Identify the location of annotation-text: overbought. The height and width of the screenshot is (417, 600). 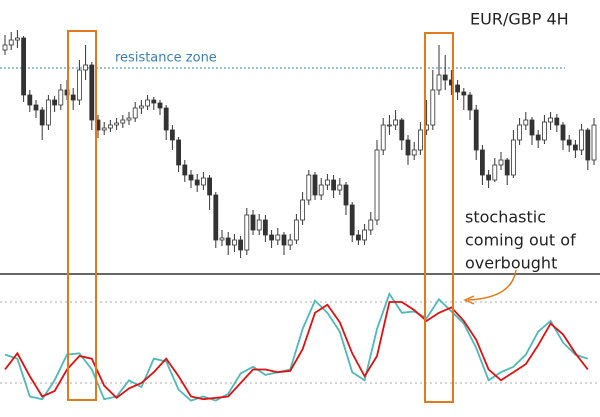
(511, 263).